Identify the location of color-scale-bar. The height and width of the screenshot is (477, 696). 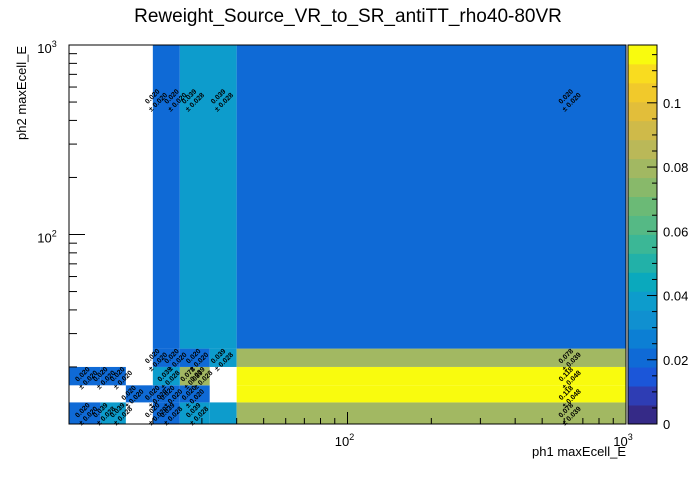
(642, 234).